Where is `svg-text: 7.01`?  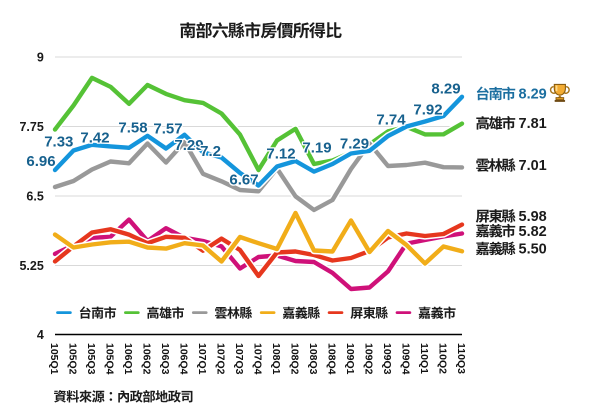
svg-text: 7.01 is located at coordinates (533, 166).